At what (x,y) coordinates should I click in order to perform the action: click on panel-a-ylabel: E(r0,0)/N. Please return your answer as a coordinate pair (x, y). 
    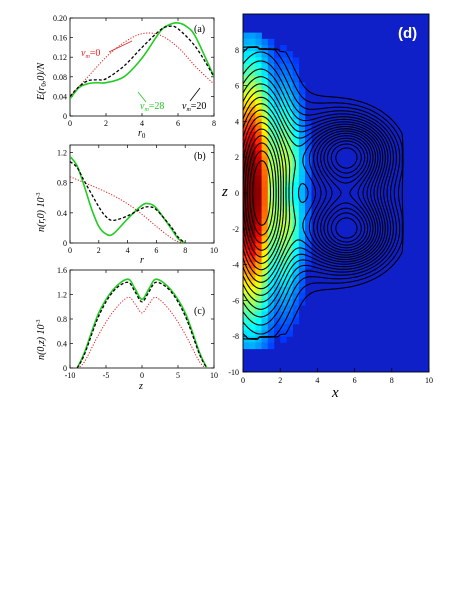
    Looking at the image, I should click on (42, 81).